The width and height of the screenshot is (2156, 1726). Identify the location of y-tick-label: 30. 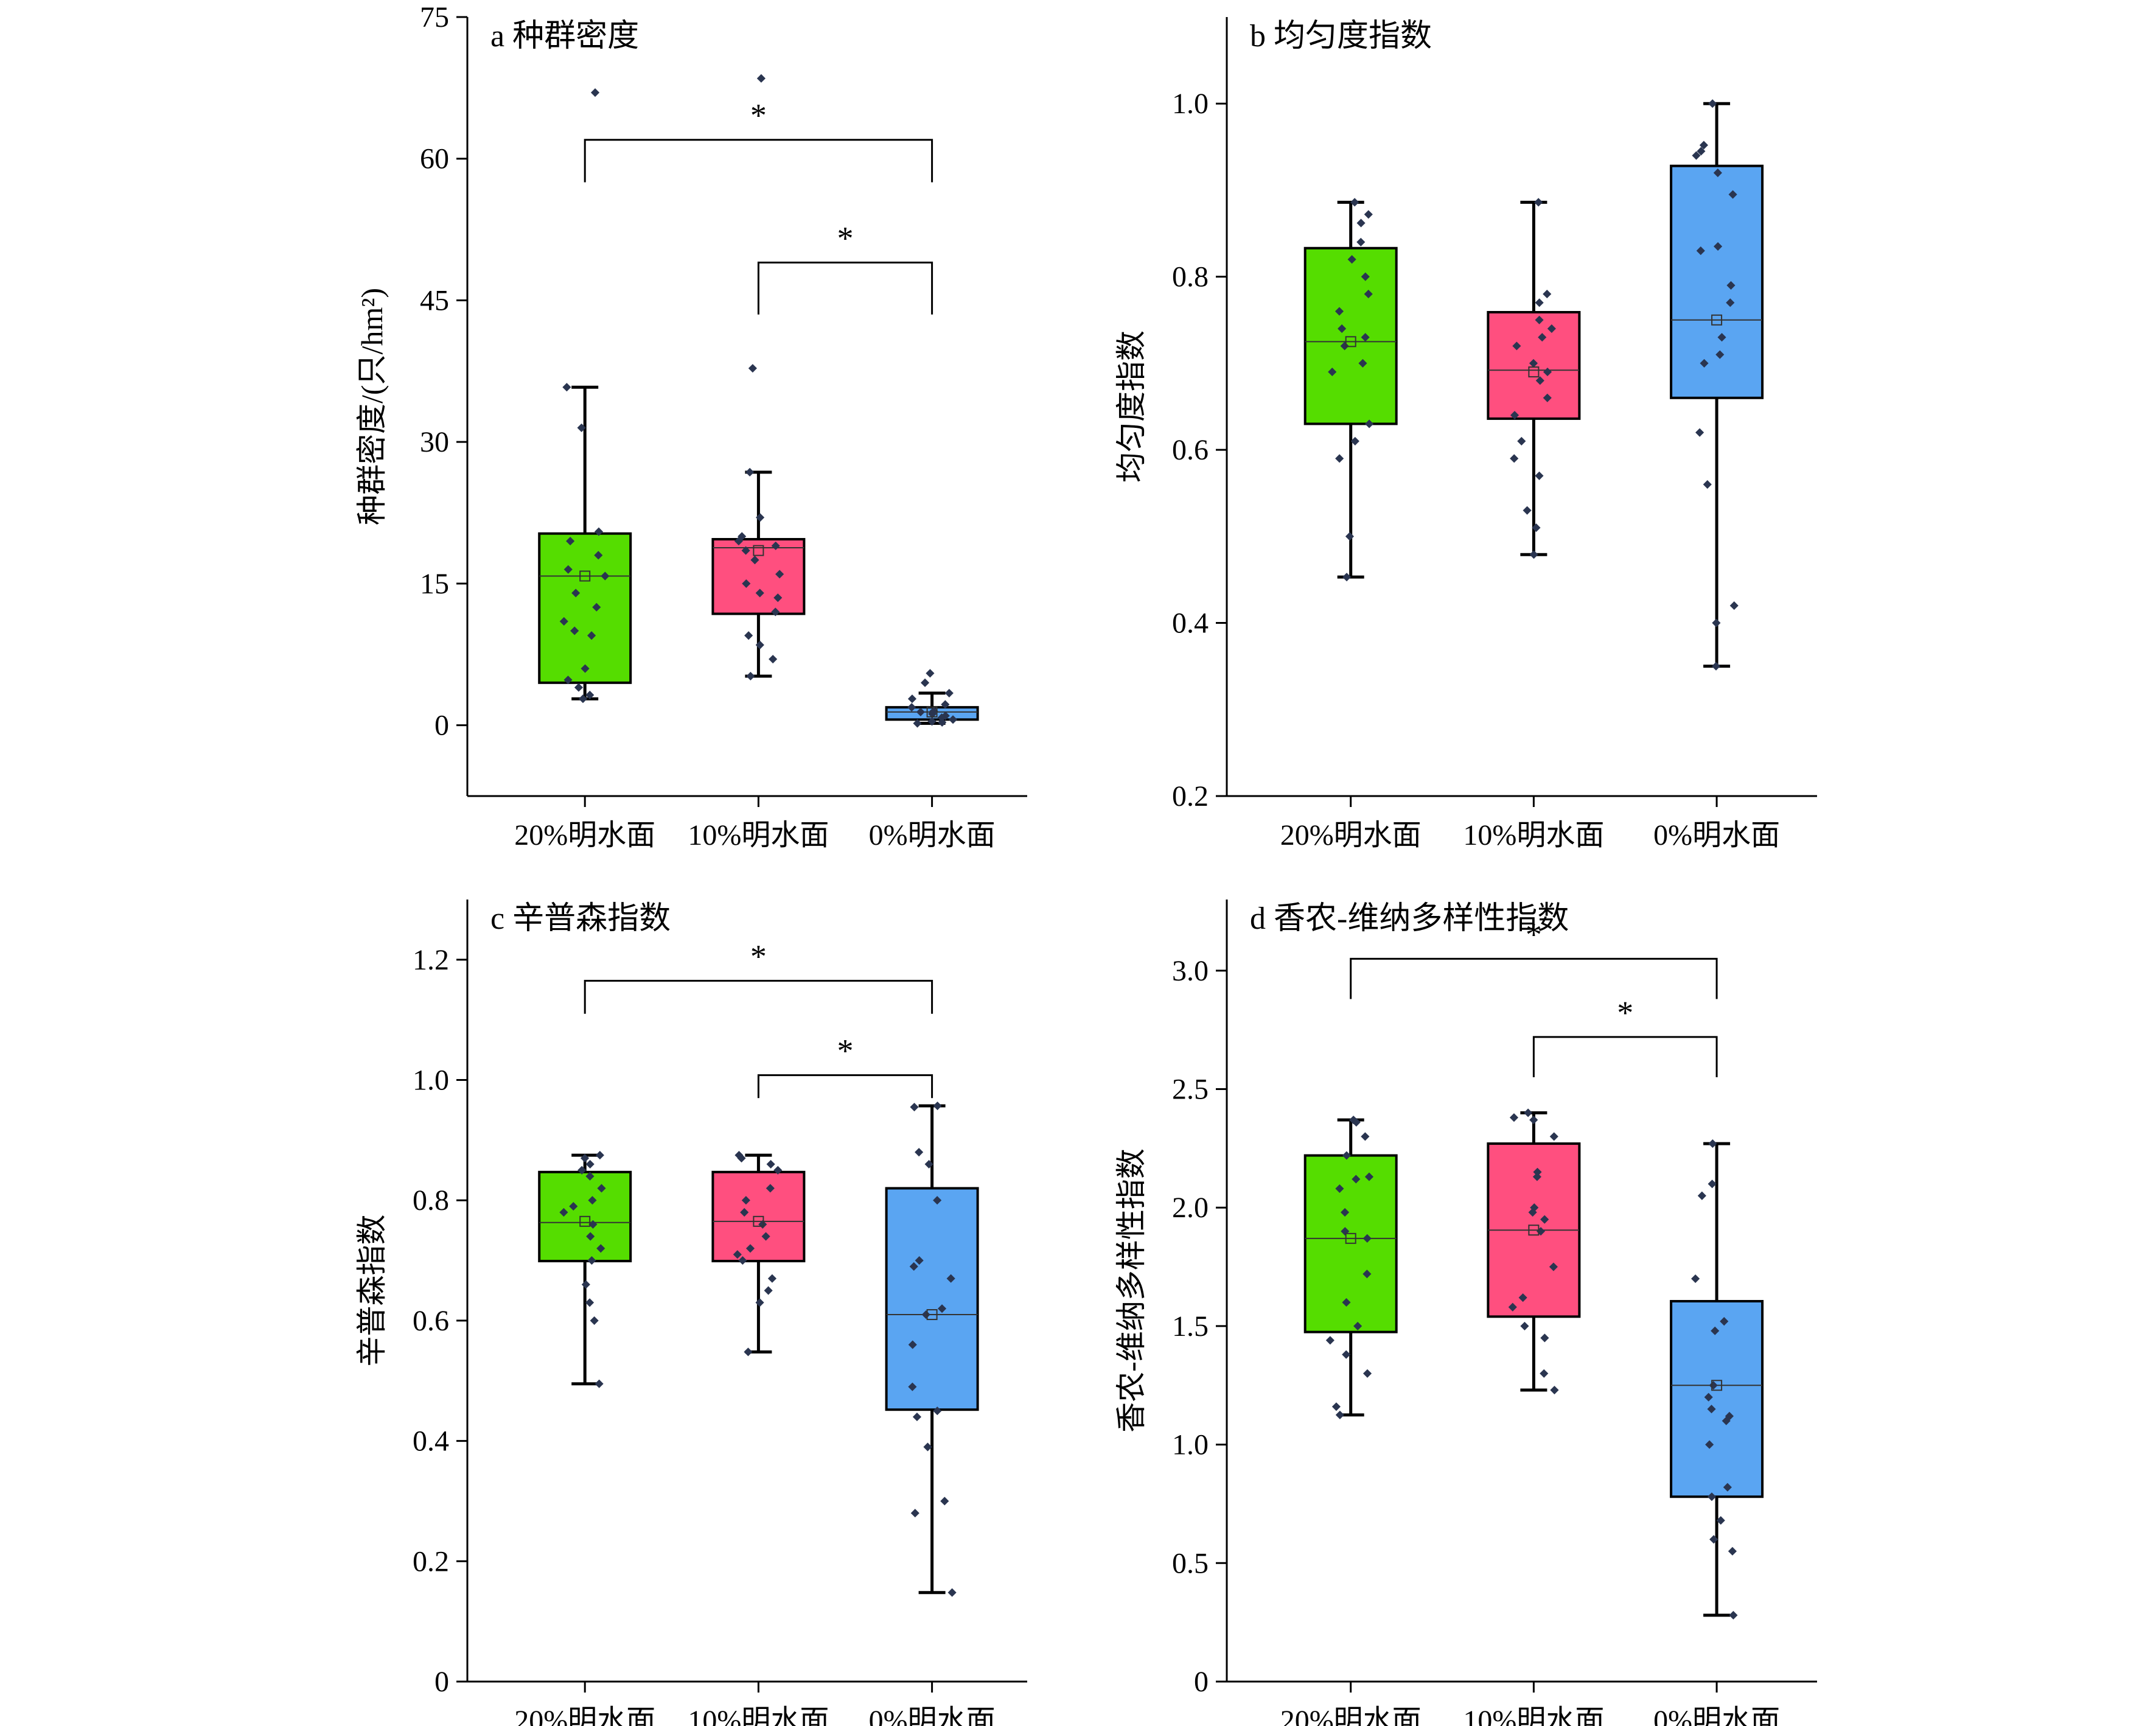
(435, 442).